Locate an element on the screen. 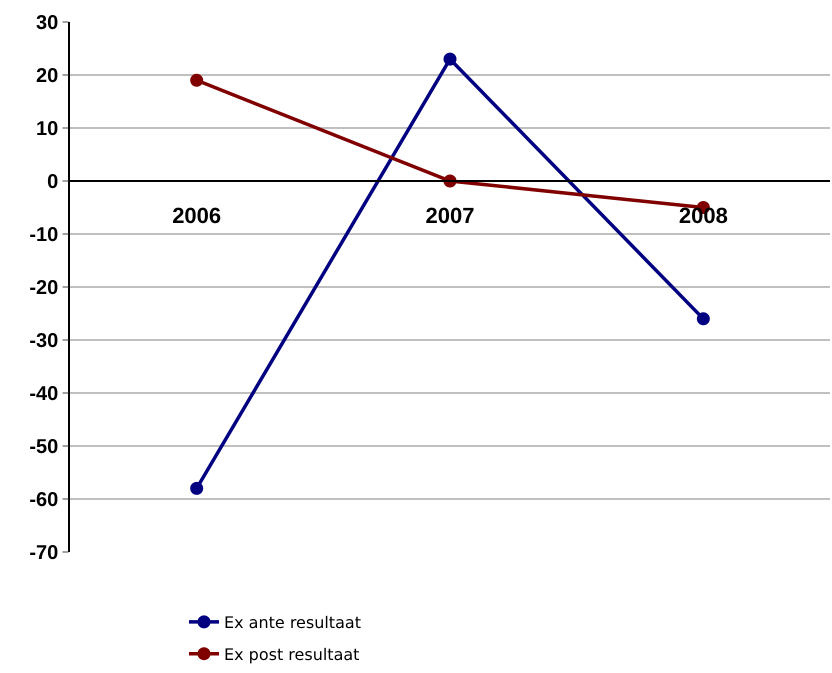 The height and width of the screenshot is (673, 832). y-tick-label: 30 is located at coordinates (47, 23).